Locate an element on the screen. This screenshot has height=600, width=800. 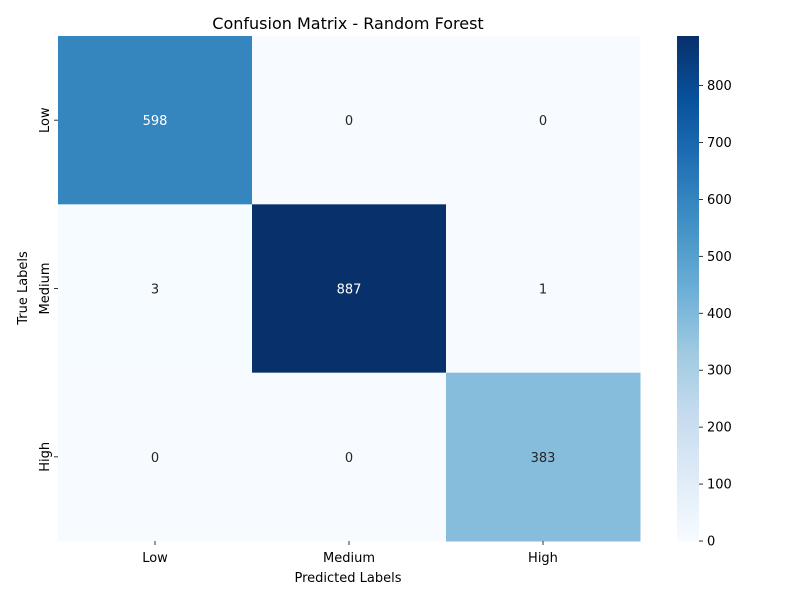
cell-value-label: 887 is located at coordinates (349, 290).